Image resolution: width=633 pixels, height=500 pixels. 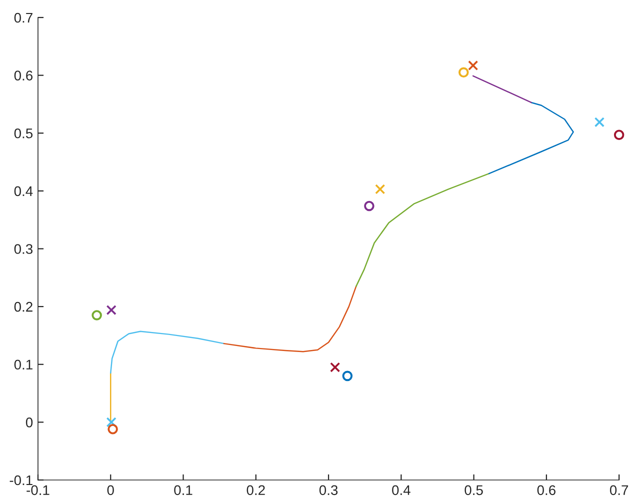 What do you see at coordinates (473, 490) in the screenshot?
I see `x-tick-label: 0.5` at bounding box center [473, 490].